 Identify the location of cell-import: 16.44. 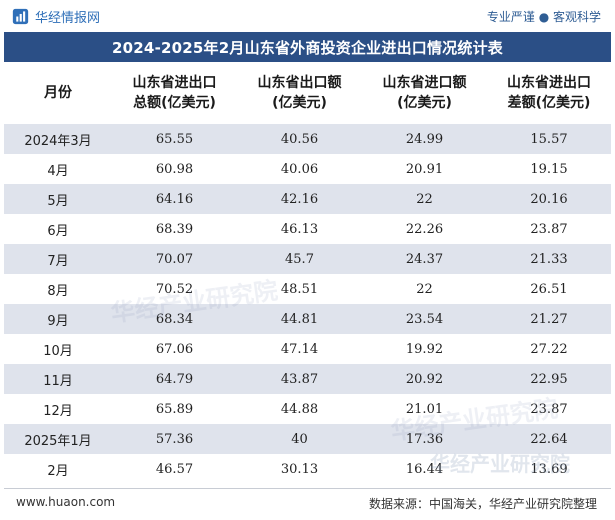
(424, 469).